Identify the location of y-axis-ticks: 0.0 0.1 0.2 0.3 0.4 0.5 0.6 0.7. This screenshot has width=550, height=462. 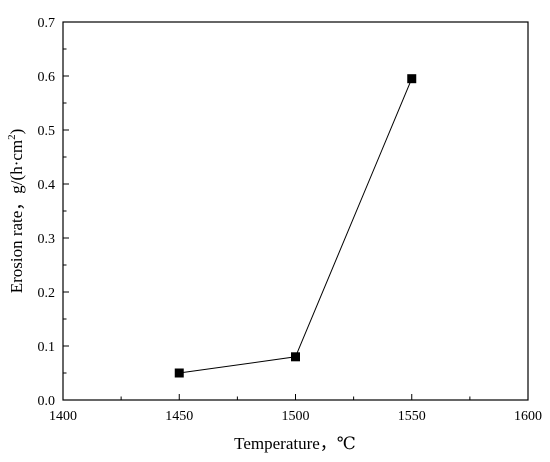
(53, 212).